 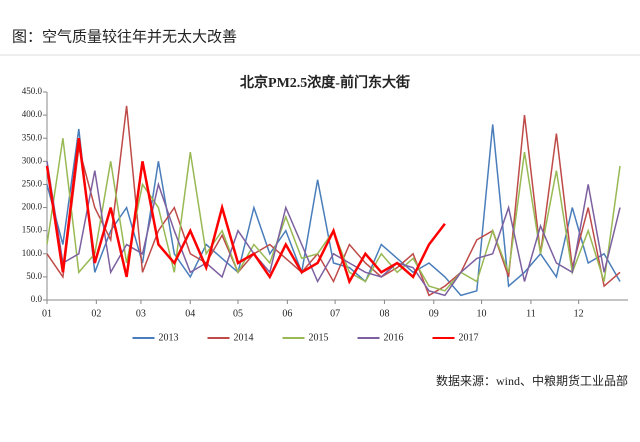 I want to click on legend-label: 2013, so click(x=169, y=337).